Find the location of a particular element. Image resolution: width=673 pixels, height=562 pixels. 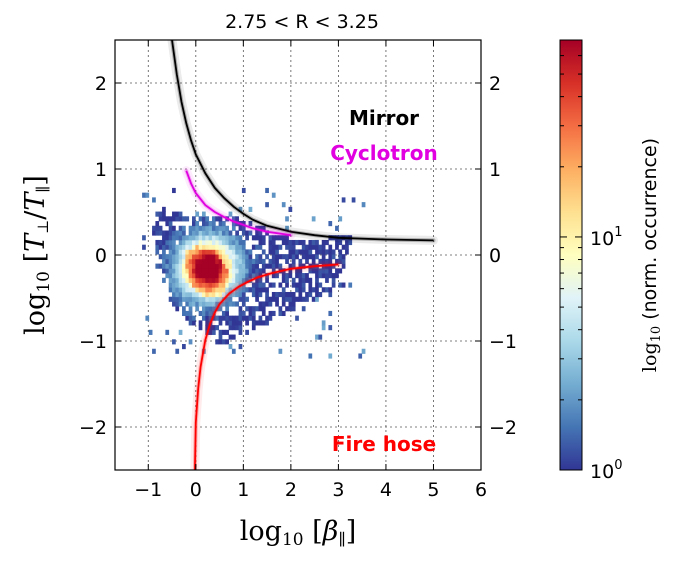

y-tick-label-right: 0 is located at coordinates (495, 256).